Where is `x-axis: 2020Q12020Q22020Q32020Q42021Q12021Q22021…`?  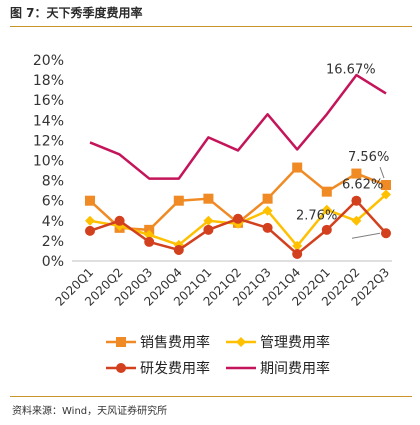
x-axis: 2020Q12020Q22020Q32020Q42021Q12021Q22021… is located at coordinates (222, 284).